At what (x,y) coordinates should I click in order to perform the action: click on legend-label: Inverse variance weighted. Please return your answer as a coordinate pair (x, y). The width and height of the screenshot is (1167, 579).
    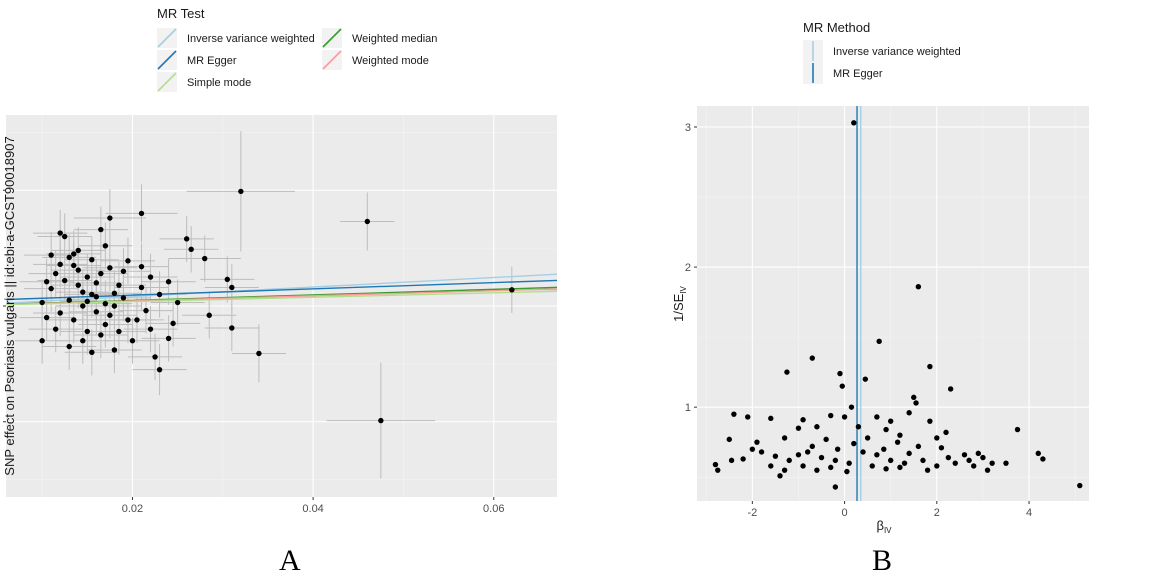
    Looking at the image, I should click on (251, 39).